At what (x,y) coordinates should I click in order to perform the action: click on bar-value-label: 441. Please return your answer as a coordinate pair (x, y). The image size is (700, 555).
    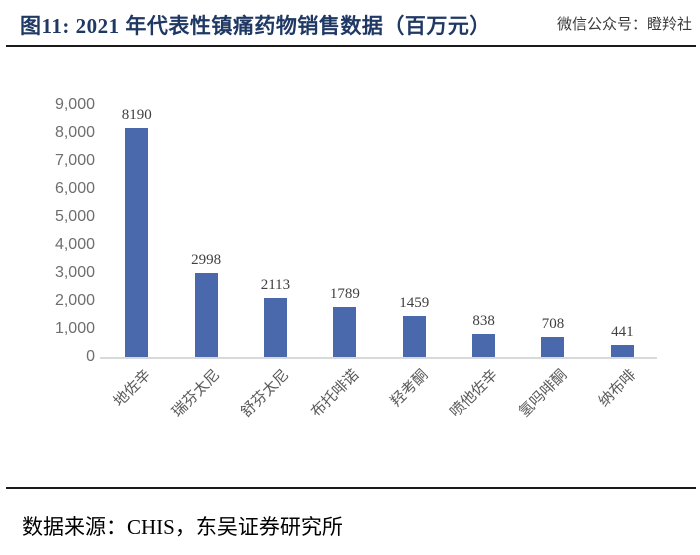
    Looking at the image, I should click on (622, 331).